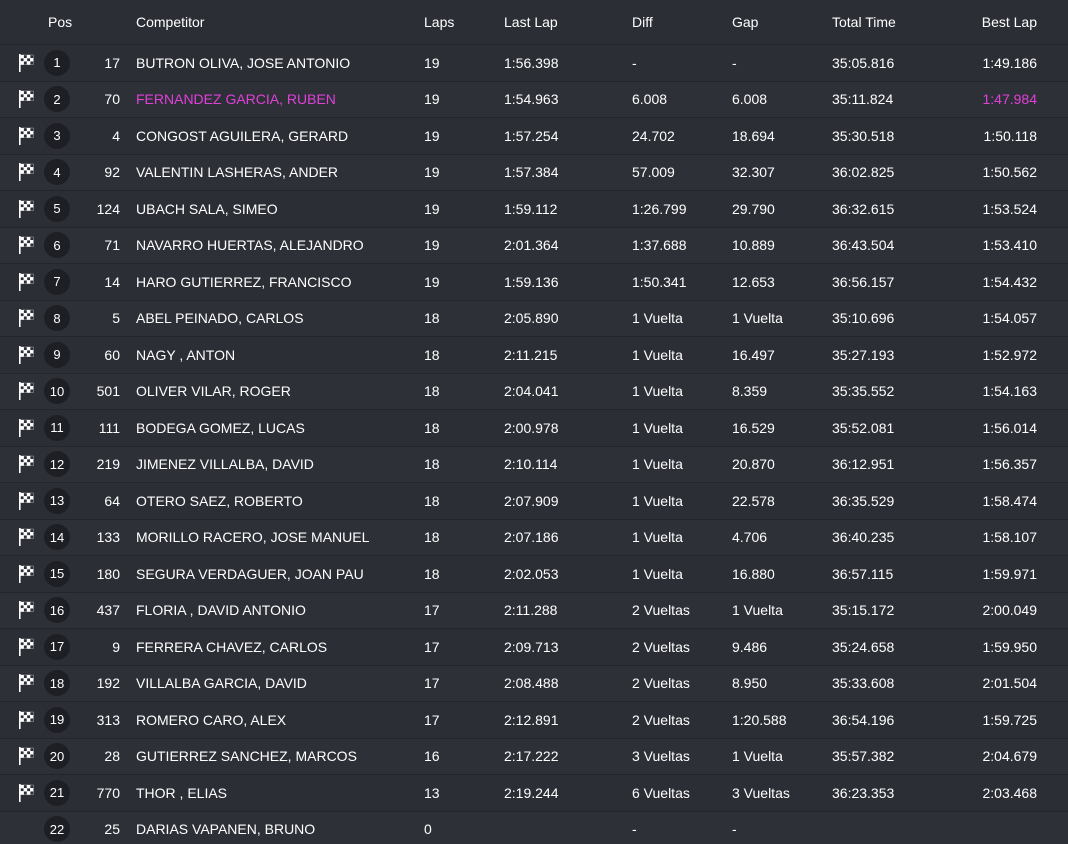 The image size is (1068, 844). I want to click on header-last-lap: Last Lap, so click(531, 22).